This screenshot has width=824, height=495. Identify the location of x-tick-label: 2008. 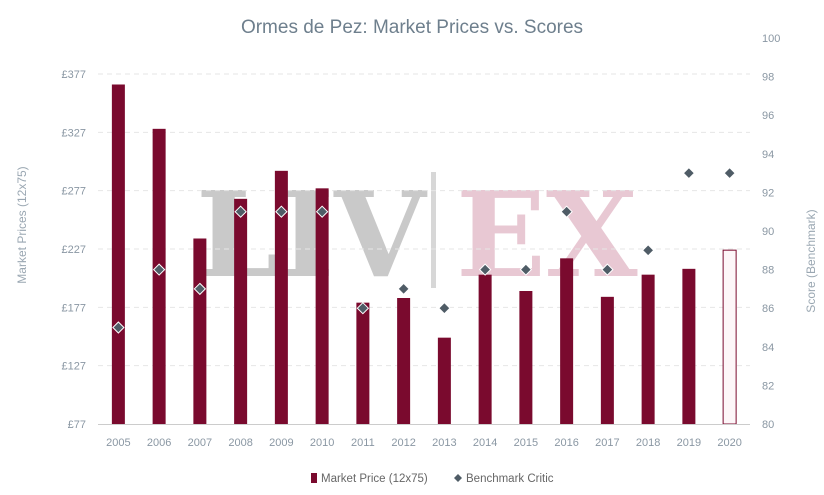
(240, 443).